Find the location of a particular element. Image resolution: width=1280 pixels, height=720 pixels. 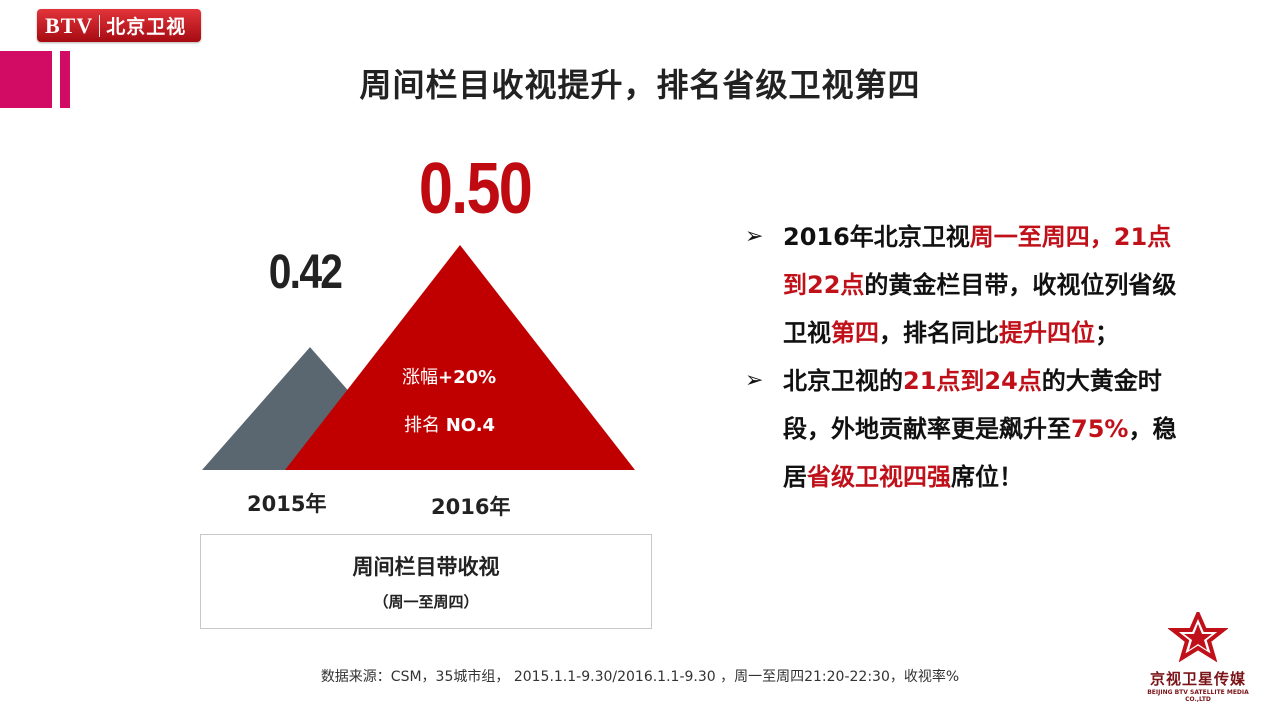

bullet-text: 席位！ is located at coordinates (987, 477).